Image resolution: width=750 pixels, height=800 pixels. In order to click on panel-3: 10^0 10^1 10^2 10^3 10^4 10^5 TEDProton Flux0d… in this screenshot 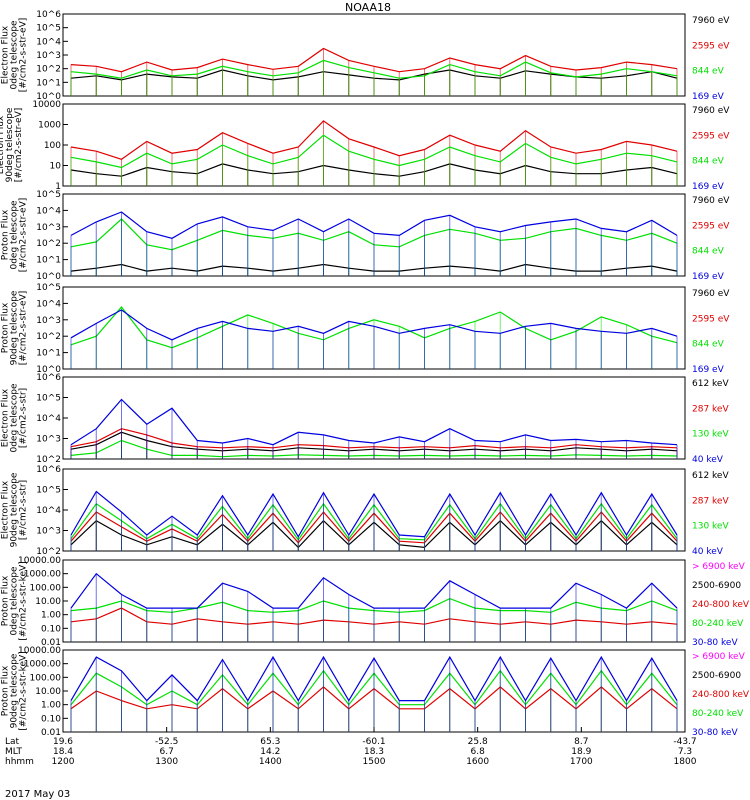, I will do `click(365, 236)`.